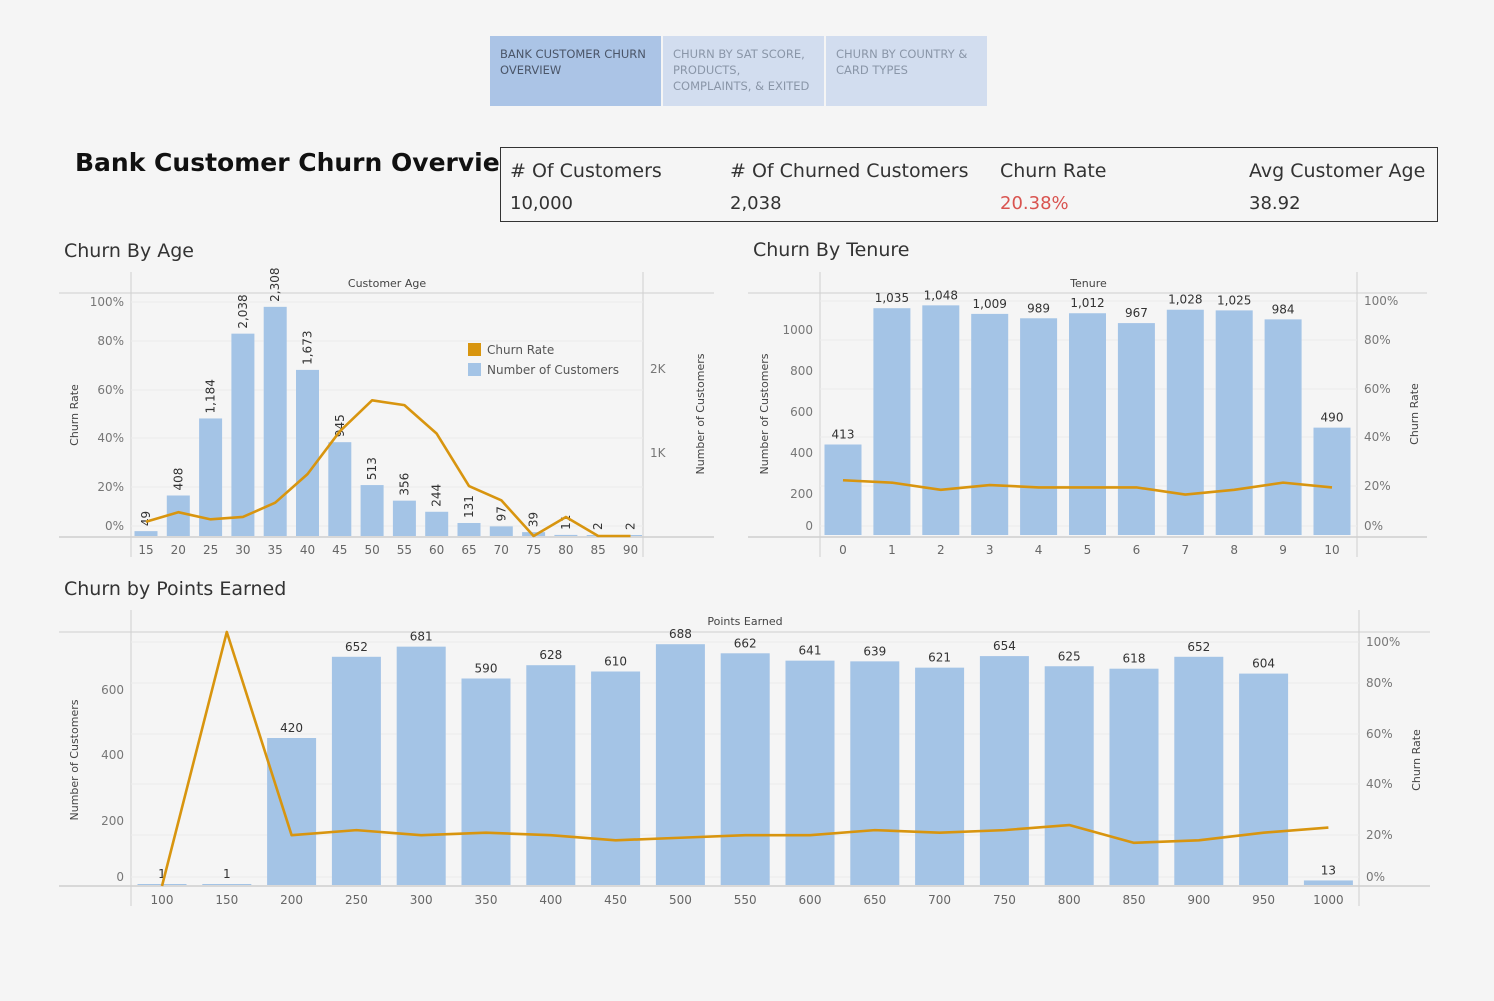 Image resolution: width=1494 pixels, height=1001 pixels. What do you see at coordinates (1379, 683) in the screenshot?
I see `y-right-tick-label: 80%` at bounding box center [1379, 683].